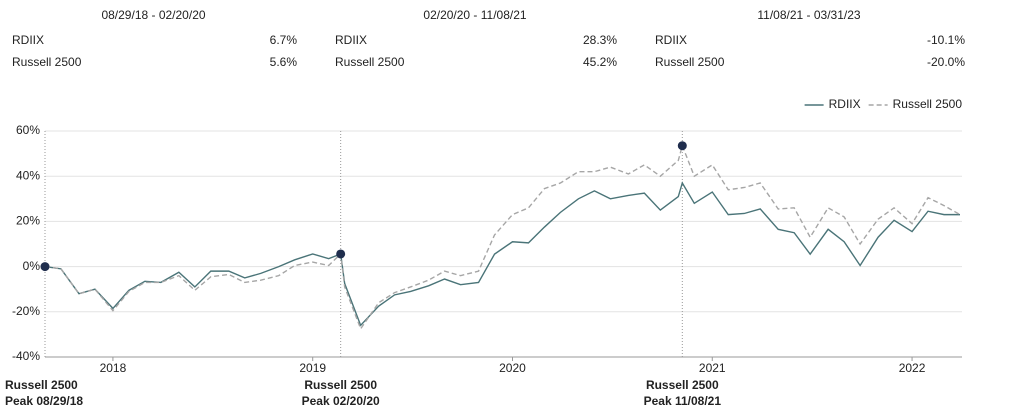 This screenshot has width=1020, height=410. Describe the element at coordinates (113, 368) in the screenshot. I see `x-tick-label: 2018` at that location.